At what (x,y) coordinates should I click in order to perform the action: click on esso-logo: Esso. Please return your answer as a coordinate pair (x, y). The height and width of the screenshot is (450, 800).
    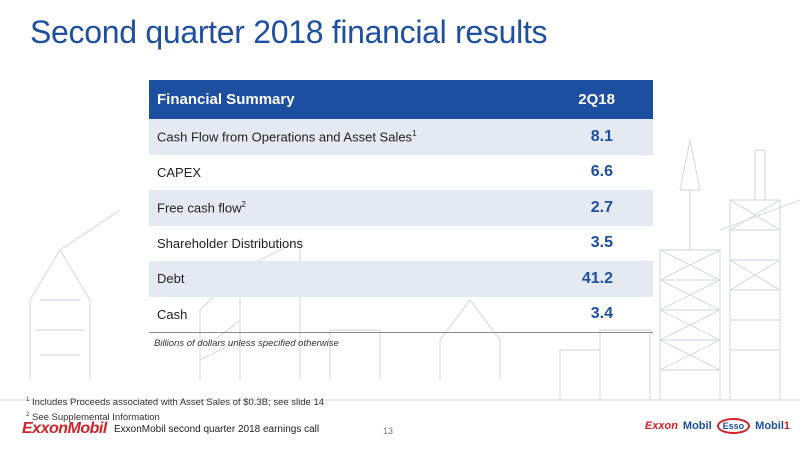
    Looking at the image, I should click on (733, 426).